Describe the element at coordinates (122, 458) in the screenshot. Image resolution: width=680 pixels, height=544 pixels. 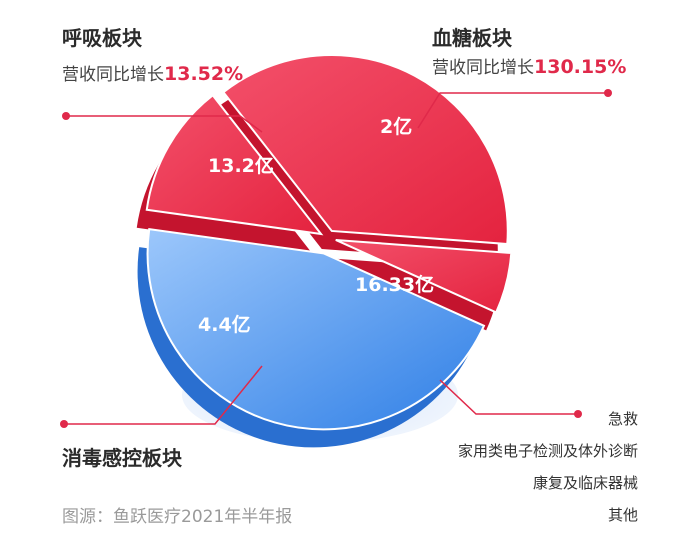
I see `segment-title-disinfection: 消毒感控板块` at that location.